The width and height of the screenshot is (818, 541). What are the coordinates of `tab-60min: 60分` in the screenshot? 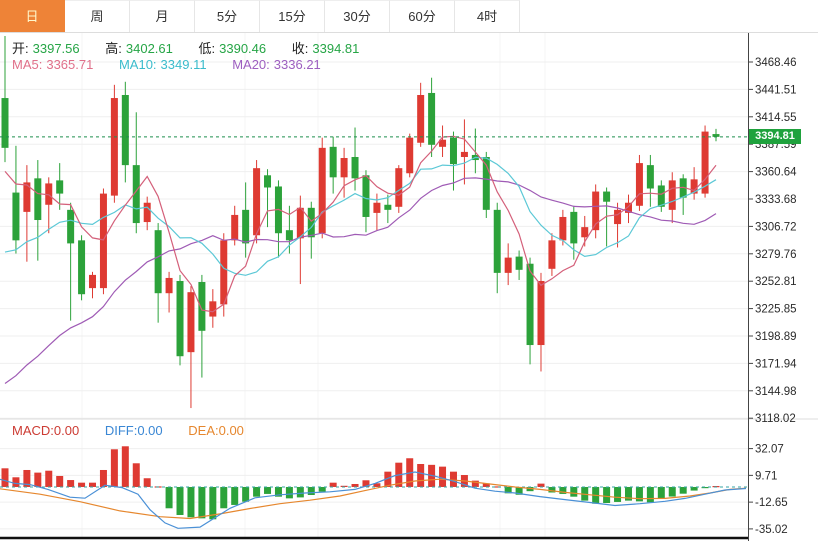 It's located at (422, 16).